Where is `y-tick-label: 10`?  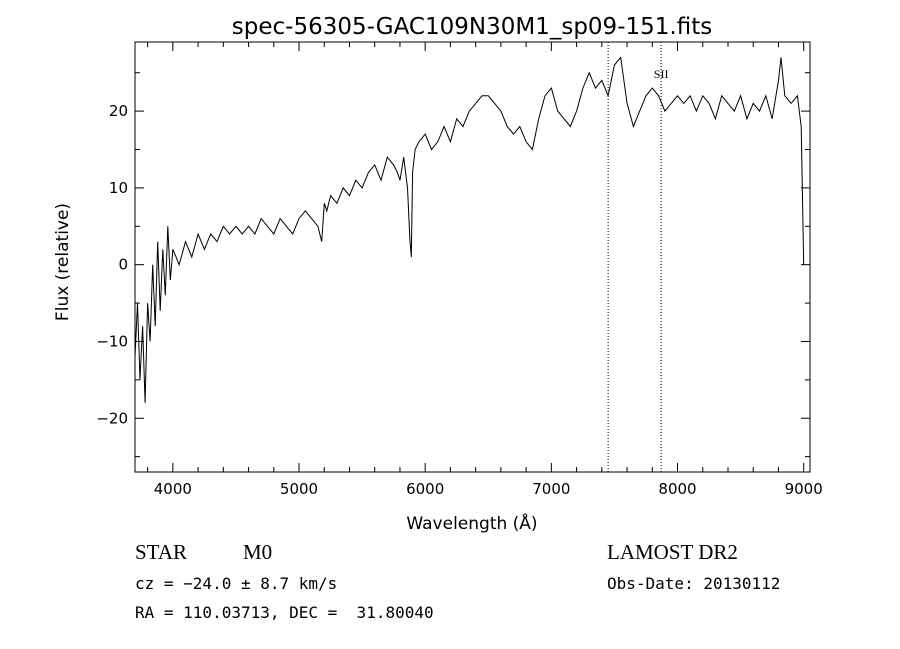
y-tick-label: 10 is located at coordinates (118, 188).